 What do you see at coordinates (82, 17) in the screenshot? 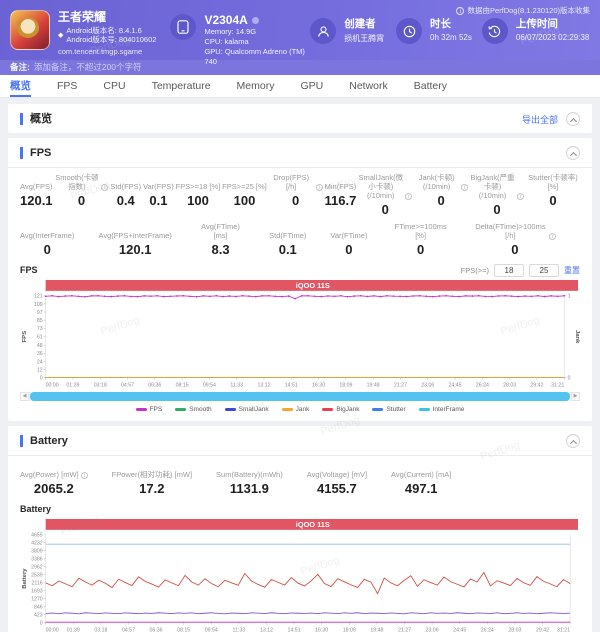
I see `game-title: 王者荣耀` at bounding box center [82, 17].